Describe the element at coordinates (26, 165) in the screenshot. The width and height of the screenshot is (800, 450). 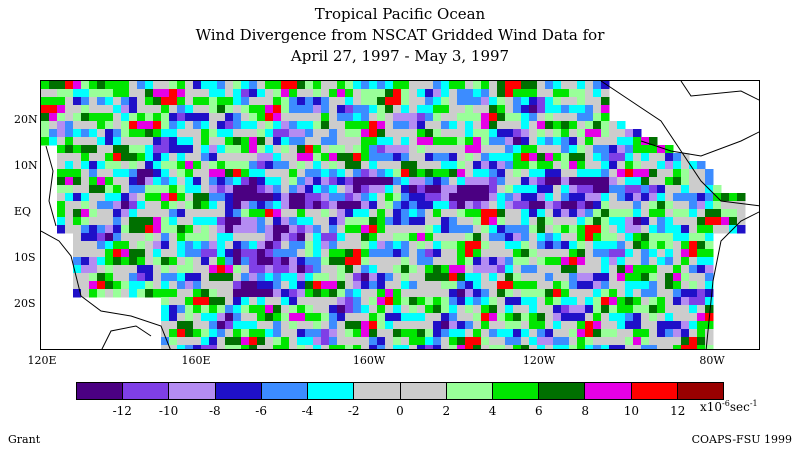
I see `lat-label-10n: 10N` at that location.